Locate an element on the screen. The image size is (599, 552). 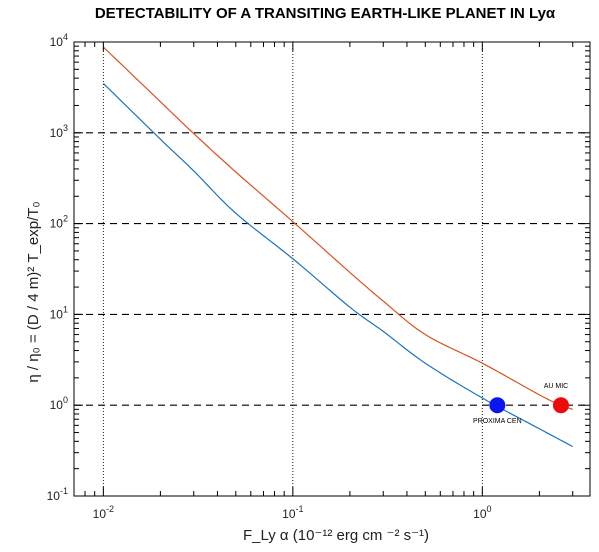
x-axis-label: F_Ly α (10⁻¹² erg cm ⁻² s⁻¹) is located at coordinates (336, 535).